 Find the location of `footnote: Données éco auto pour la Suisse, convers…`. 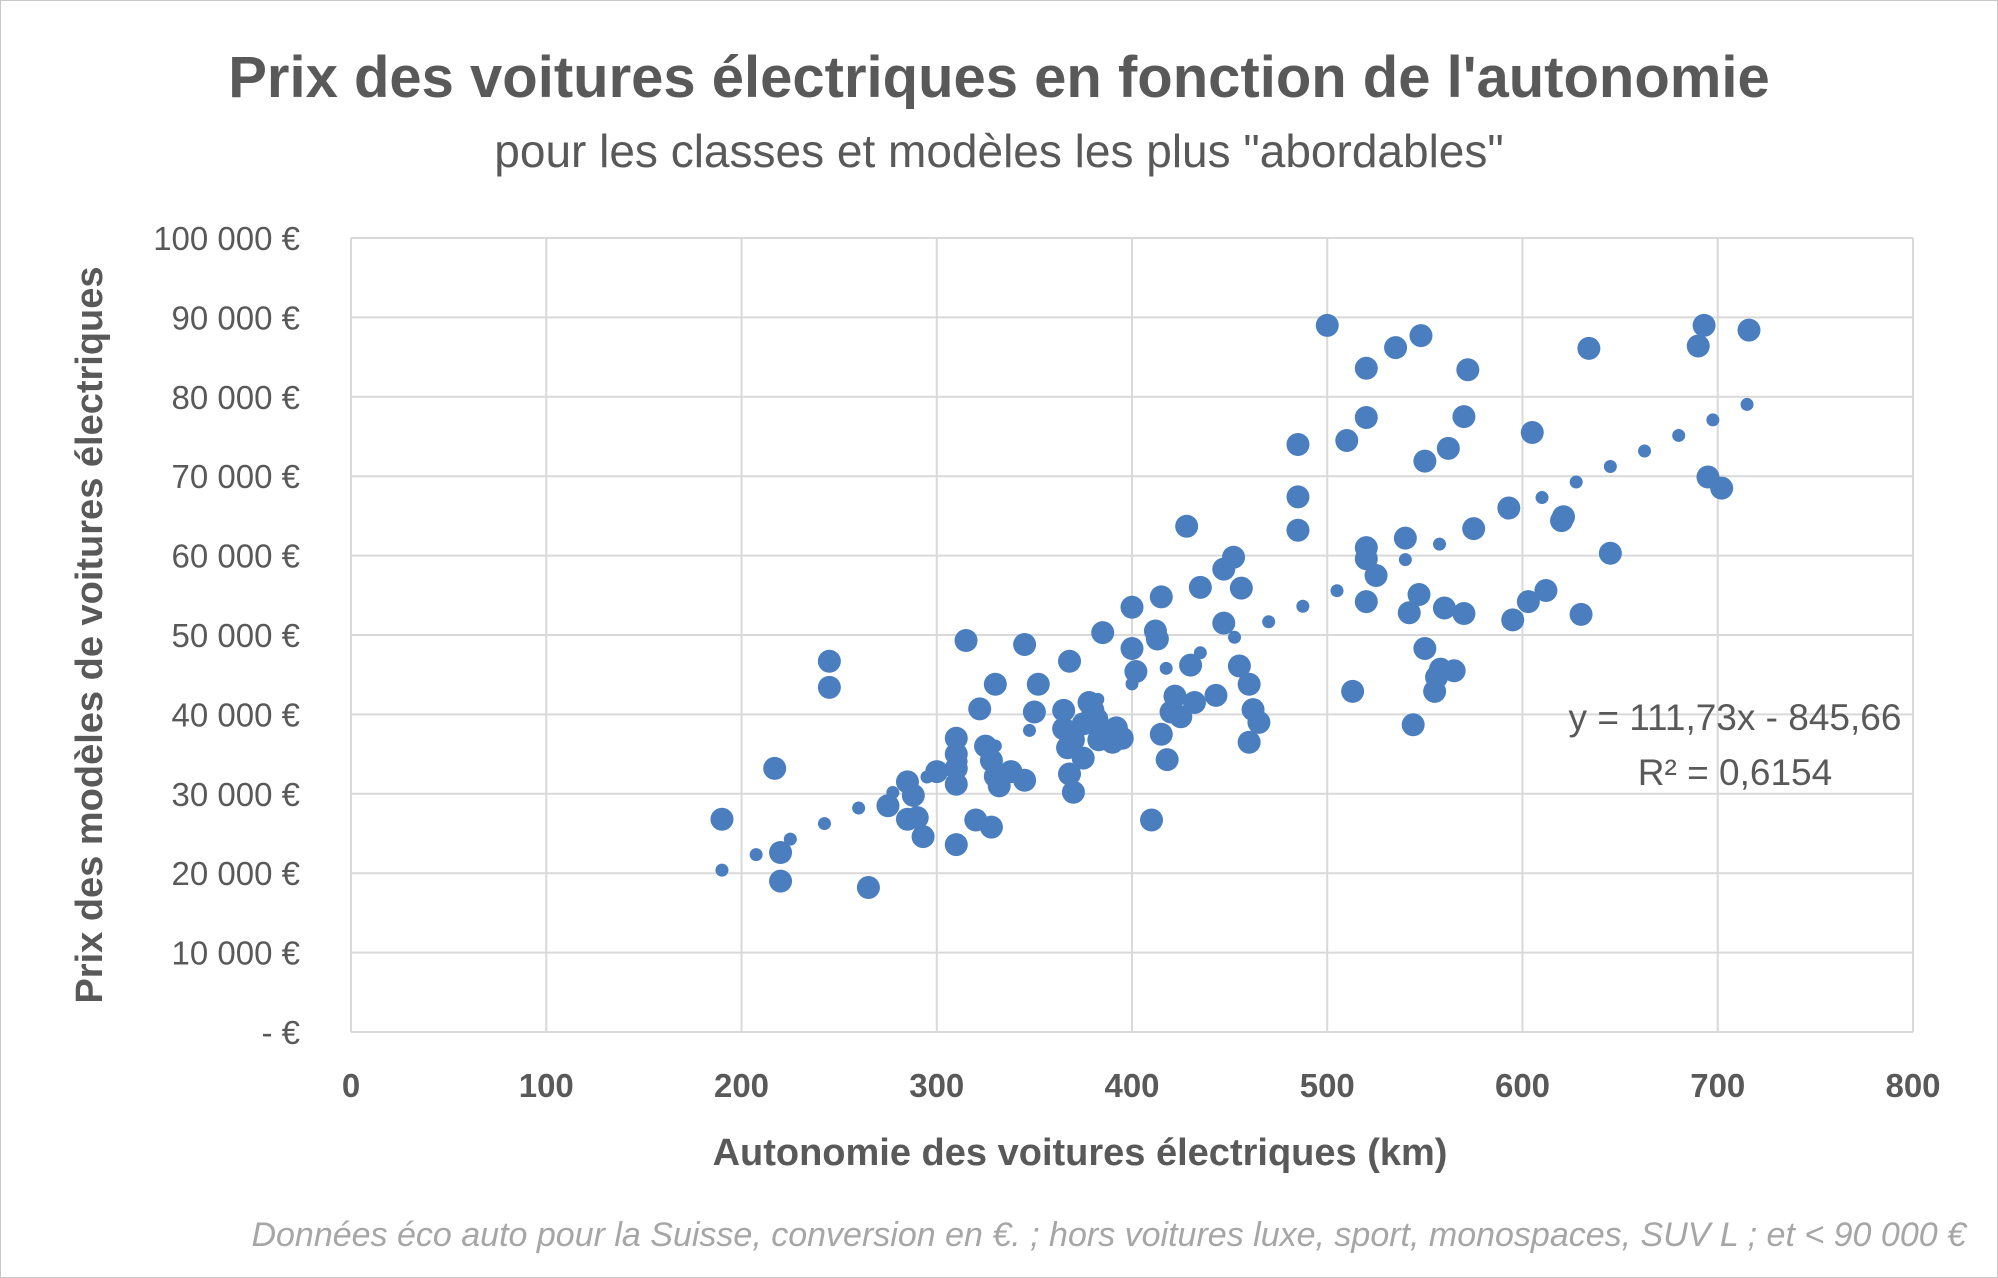

footnote: Données éco auto pour la Suisse, convers… is located at coordinates (1108, 1235).